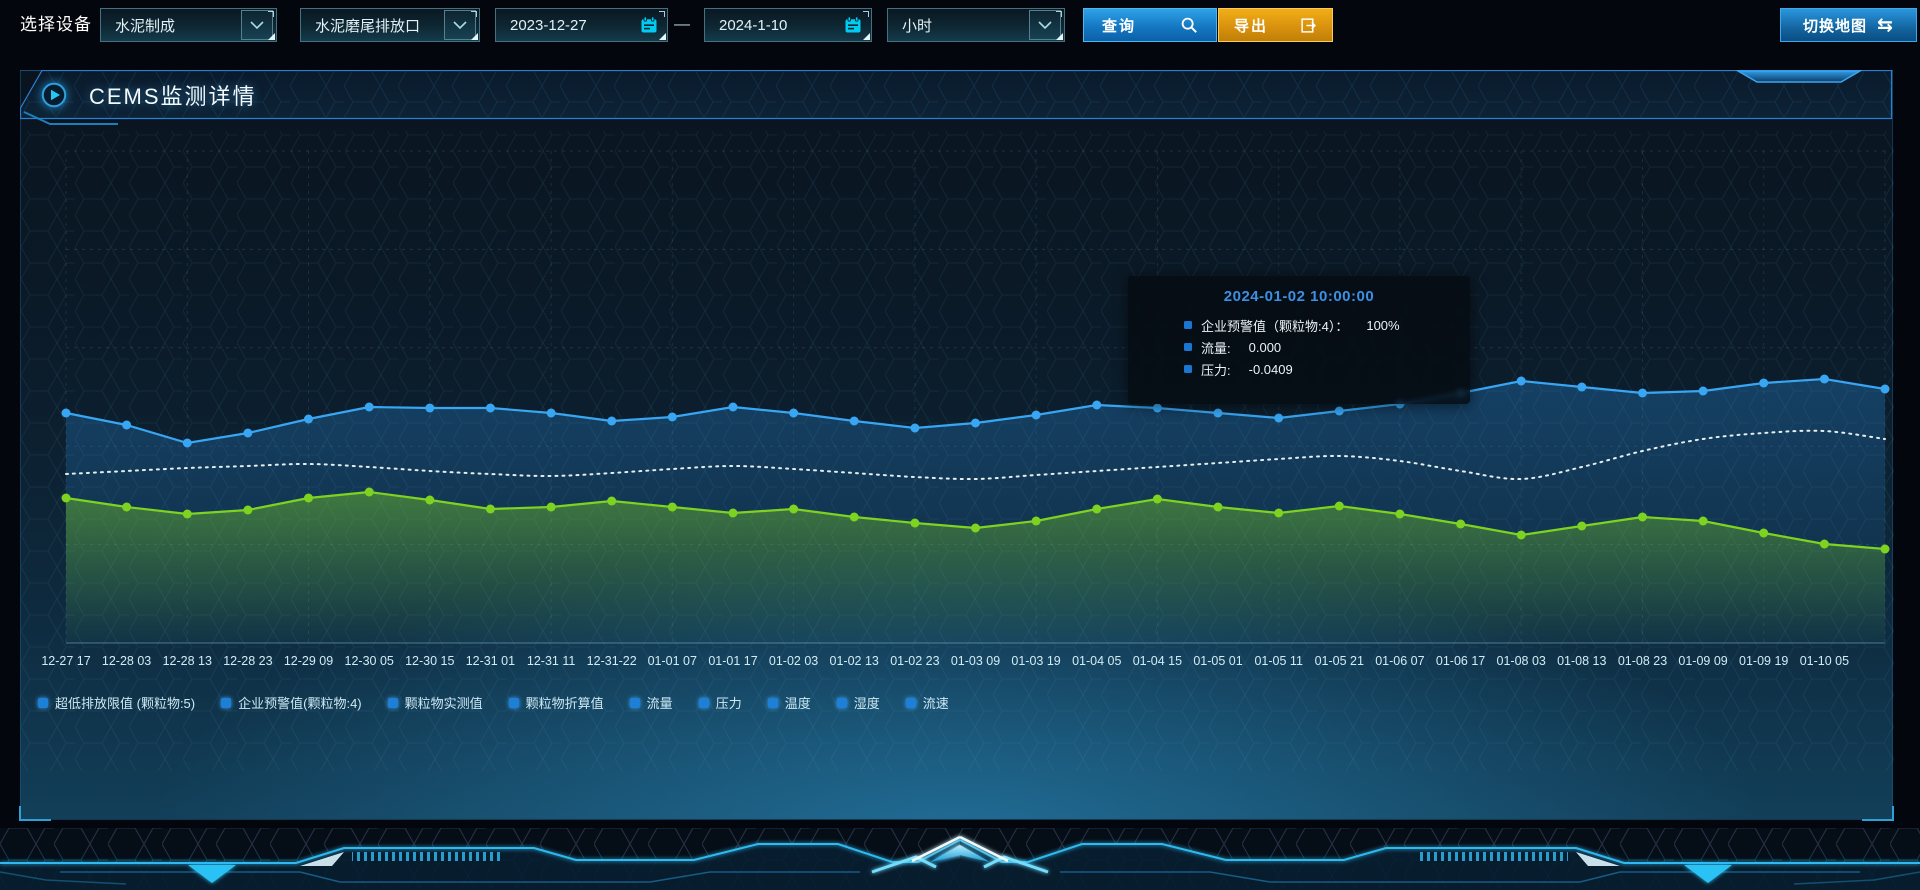  Describe the element at coordinates (551, 661) in the screenshot. I see `svg-text: 12-31 11` at that location.